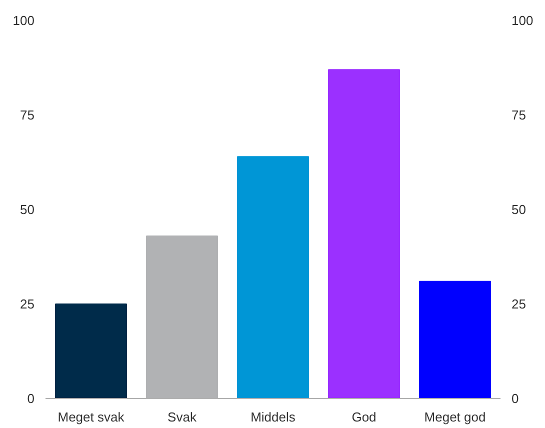 The image size is (545, 428). I want to click on x-tick-label: God, so click(364, 417).